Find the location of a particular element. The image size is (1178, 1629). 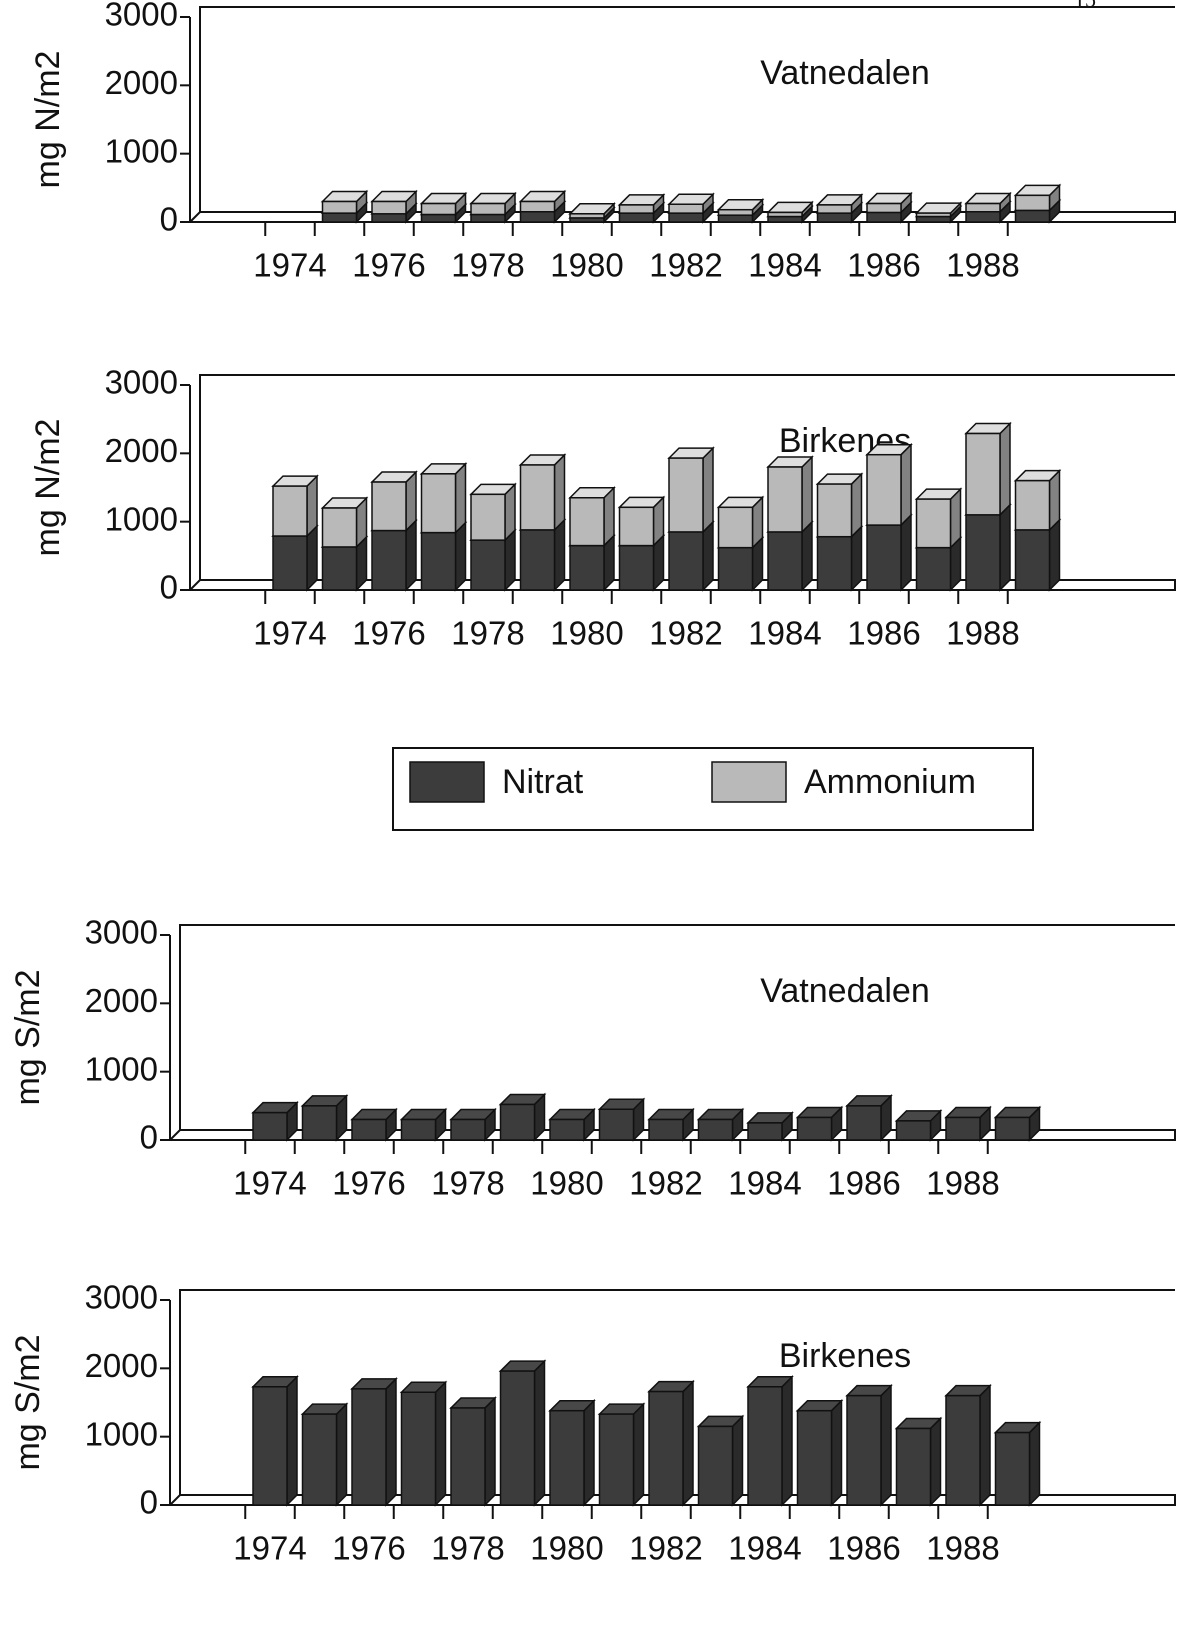

y-axis-label: mg S/m2 is located at coordinates (28, 1037).